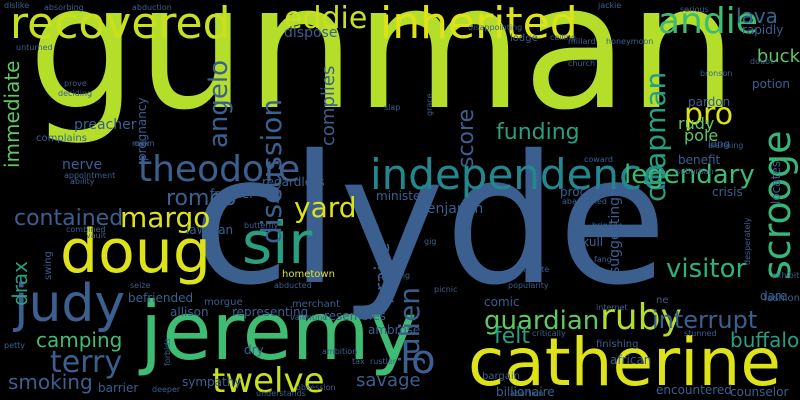 The height and width of the screenshot is (400, 800). Describe the element at coordinates (774, 296) in the screenshot. I see `word-dare: dare` at that location.